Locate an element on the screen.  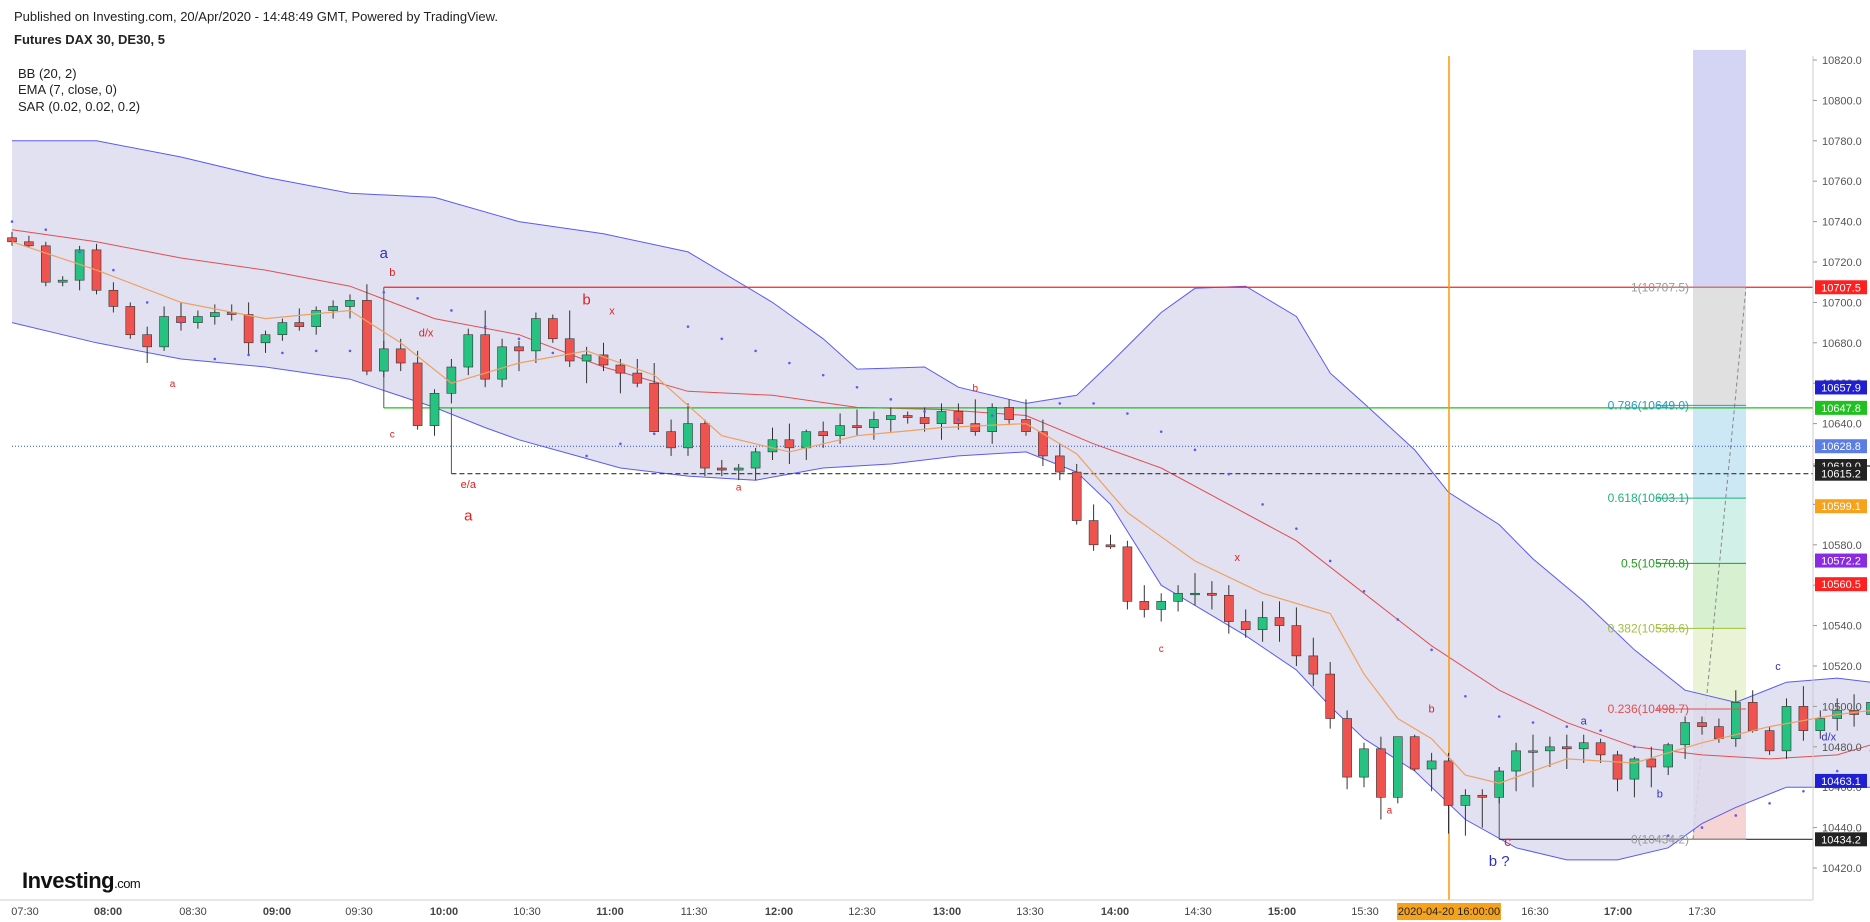
time-axis-label: 08:00 is located at coordinates (108, 912).